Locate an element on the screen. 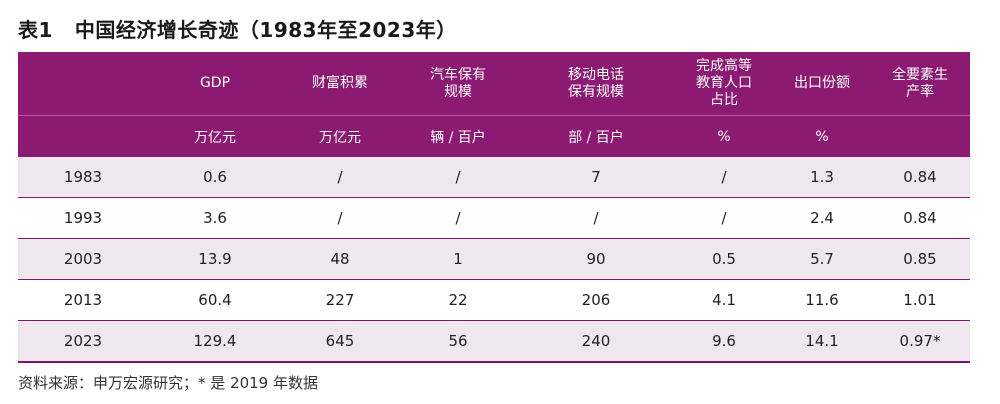  table-cell: 240 is located at coordinates (596, 341).